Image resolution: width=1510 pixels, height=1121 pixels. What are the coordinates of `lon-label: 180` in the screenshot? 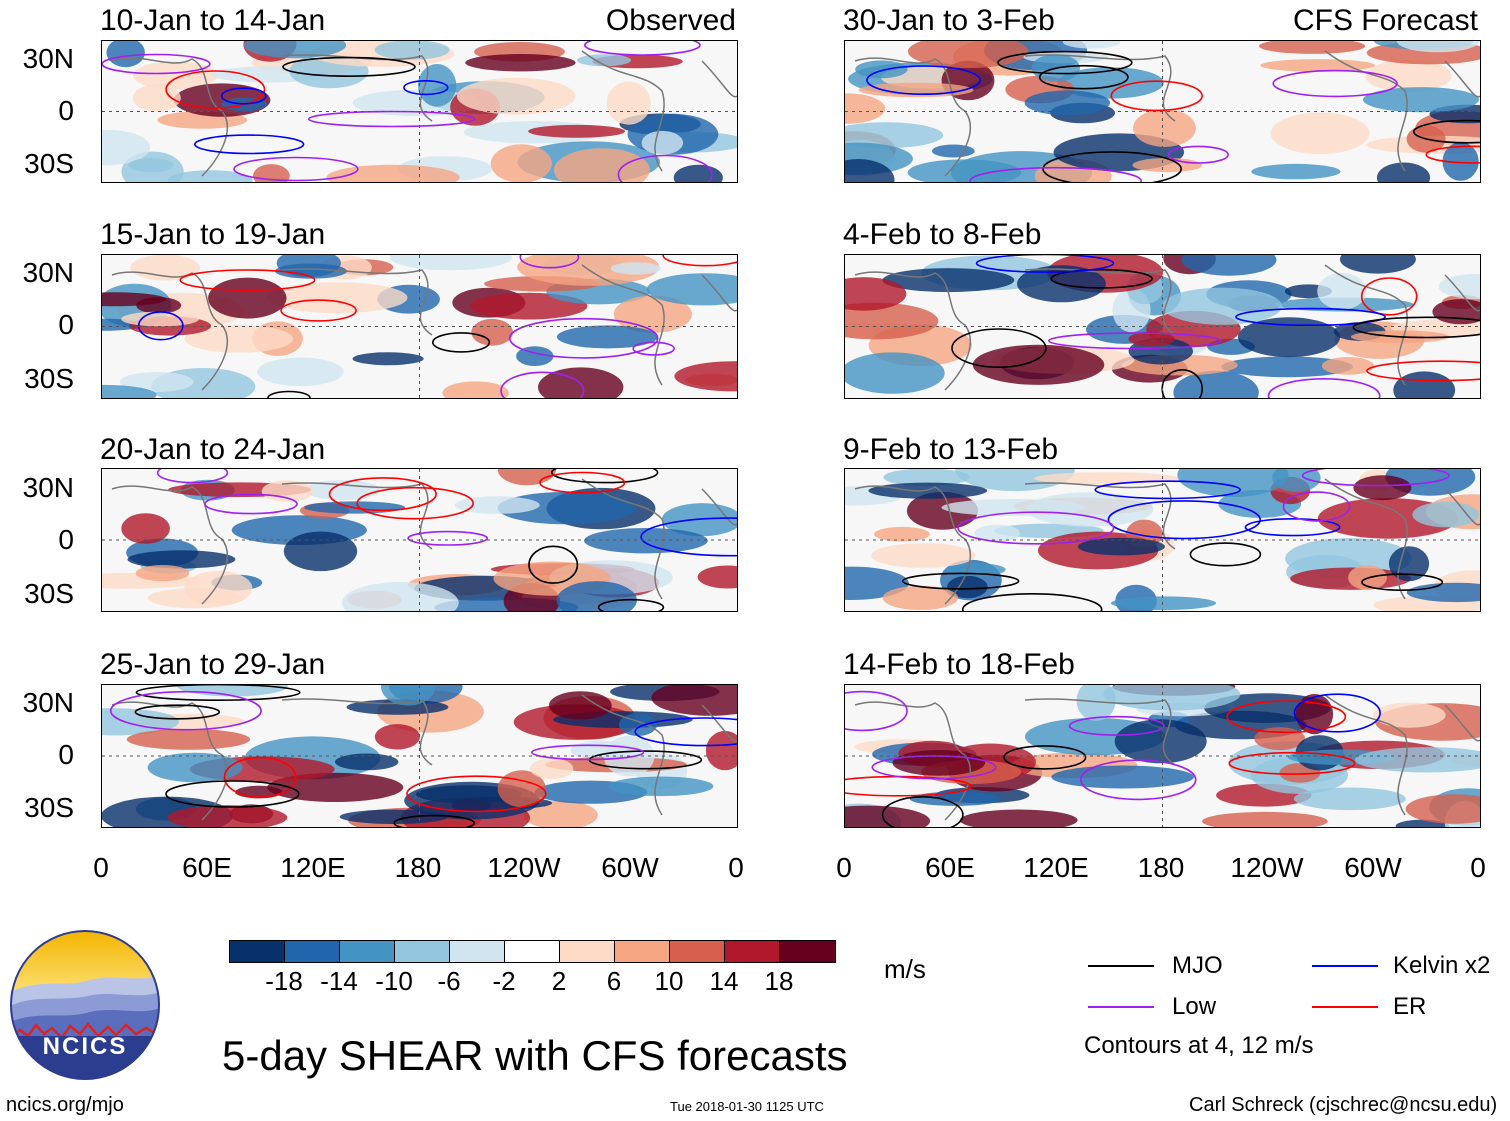 It's located at (418, 867).